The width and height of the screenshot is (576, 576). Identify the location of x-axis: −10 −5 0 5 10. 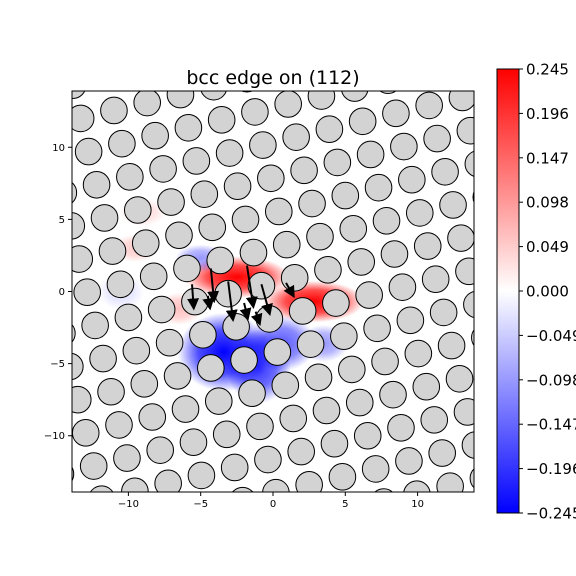
(271, 501).